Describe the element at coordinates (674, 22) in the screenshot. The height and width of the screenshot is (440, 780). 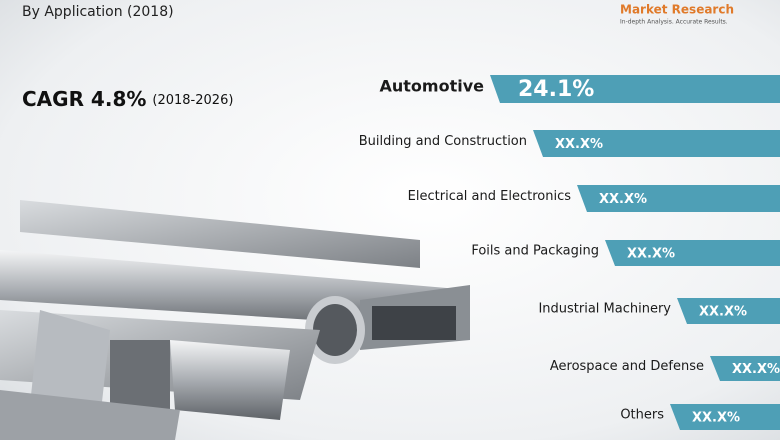
I see `logo-tagline: In-depth Analysis. Accurate Results.` at that location.